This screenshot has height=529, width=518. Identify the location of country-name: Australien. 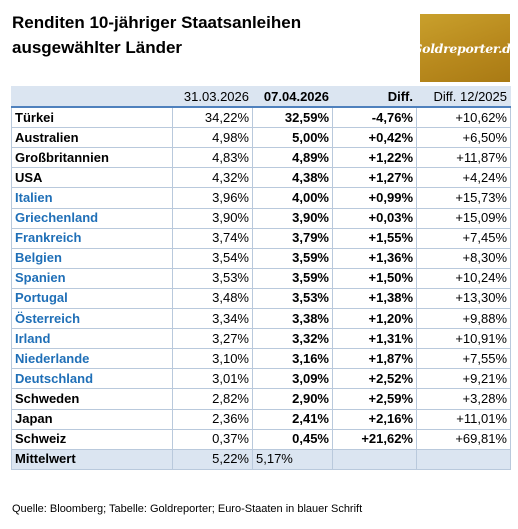
(92, 138).